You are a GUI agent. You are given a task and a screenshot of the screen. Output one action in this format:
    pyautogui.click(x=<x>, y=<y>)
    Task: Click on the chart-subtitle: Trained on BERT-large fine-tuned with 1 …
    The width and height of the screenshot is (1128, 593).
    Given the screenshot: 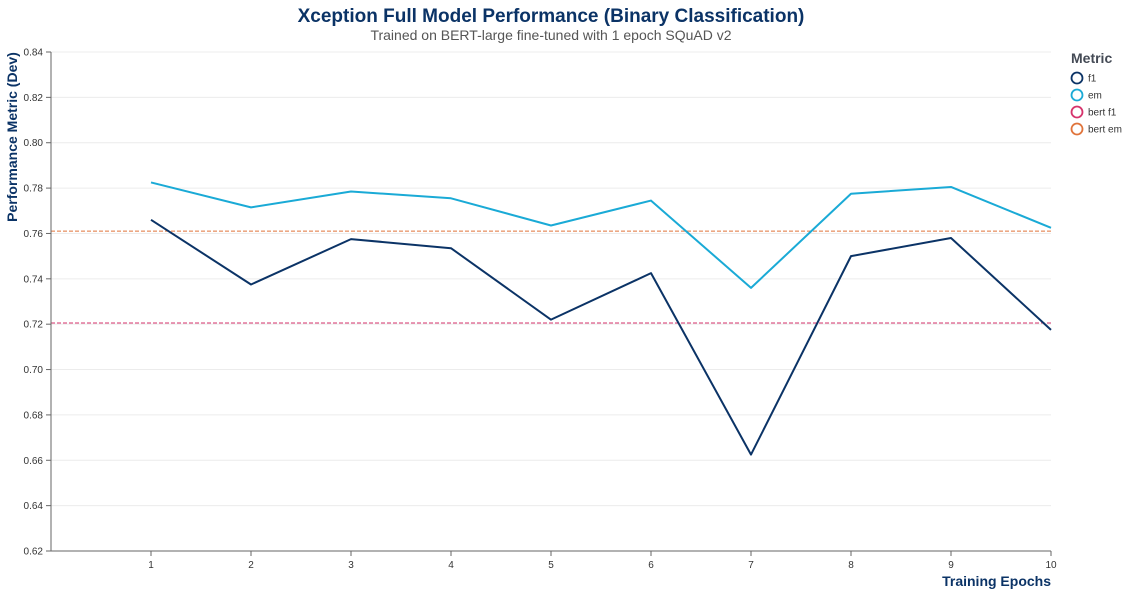 What is the action you would take?
    pyautogui.click(x=550, y=35)
    